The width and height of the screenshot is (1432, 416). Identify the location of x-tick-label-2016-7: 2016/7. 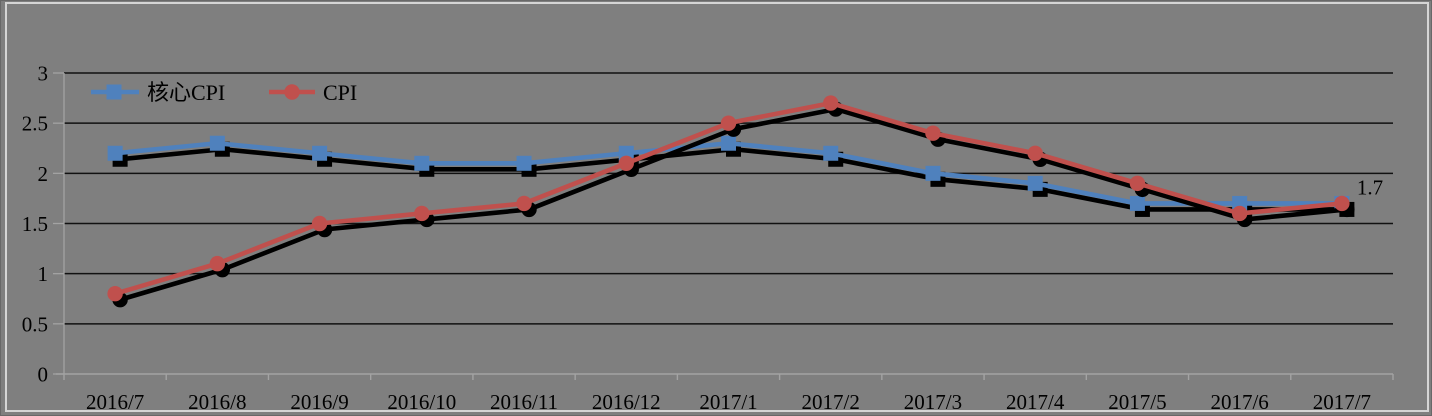
(115, 402).